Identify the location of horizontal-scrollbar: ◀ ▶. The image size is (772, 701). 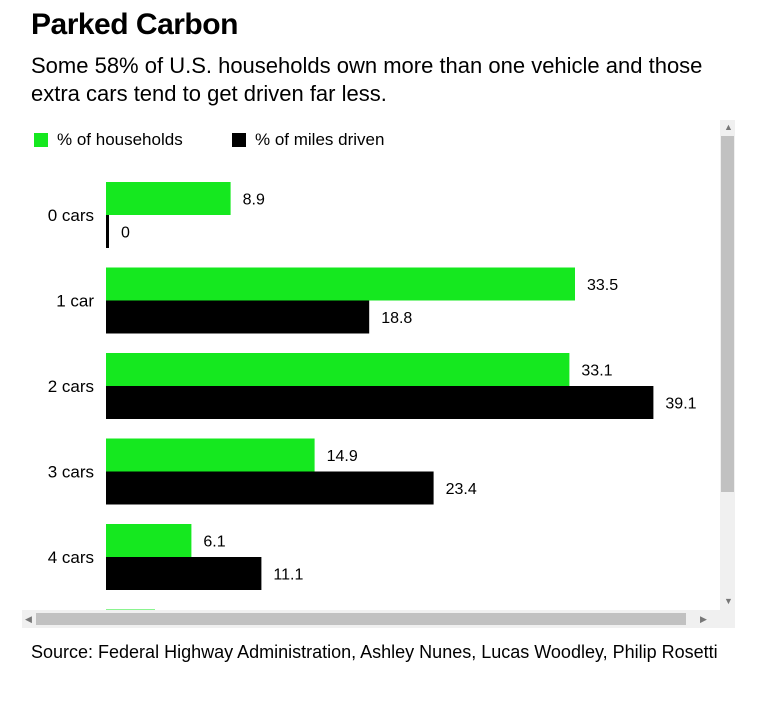
(378, 619).